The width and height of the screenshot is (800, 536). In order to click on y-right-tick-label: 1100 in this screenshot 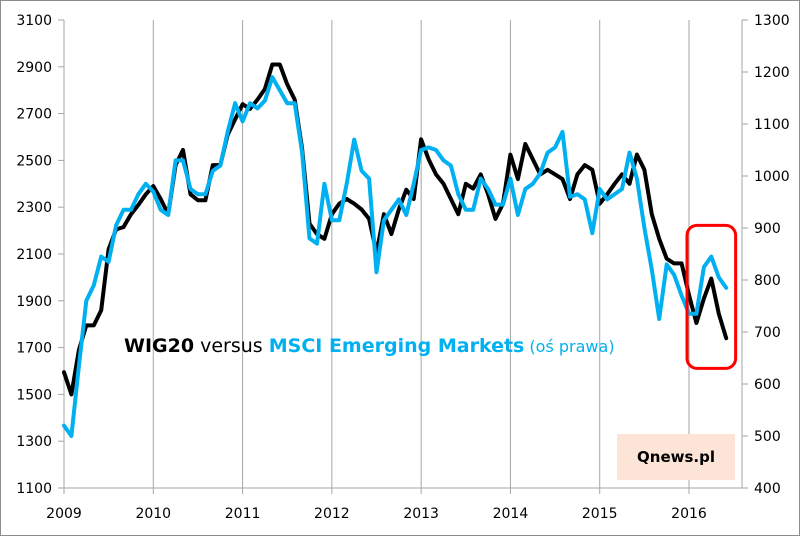, I will do `click(772, 125)`.